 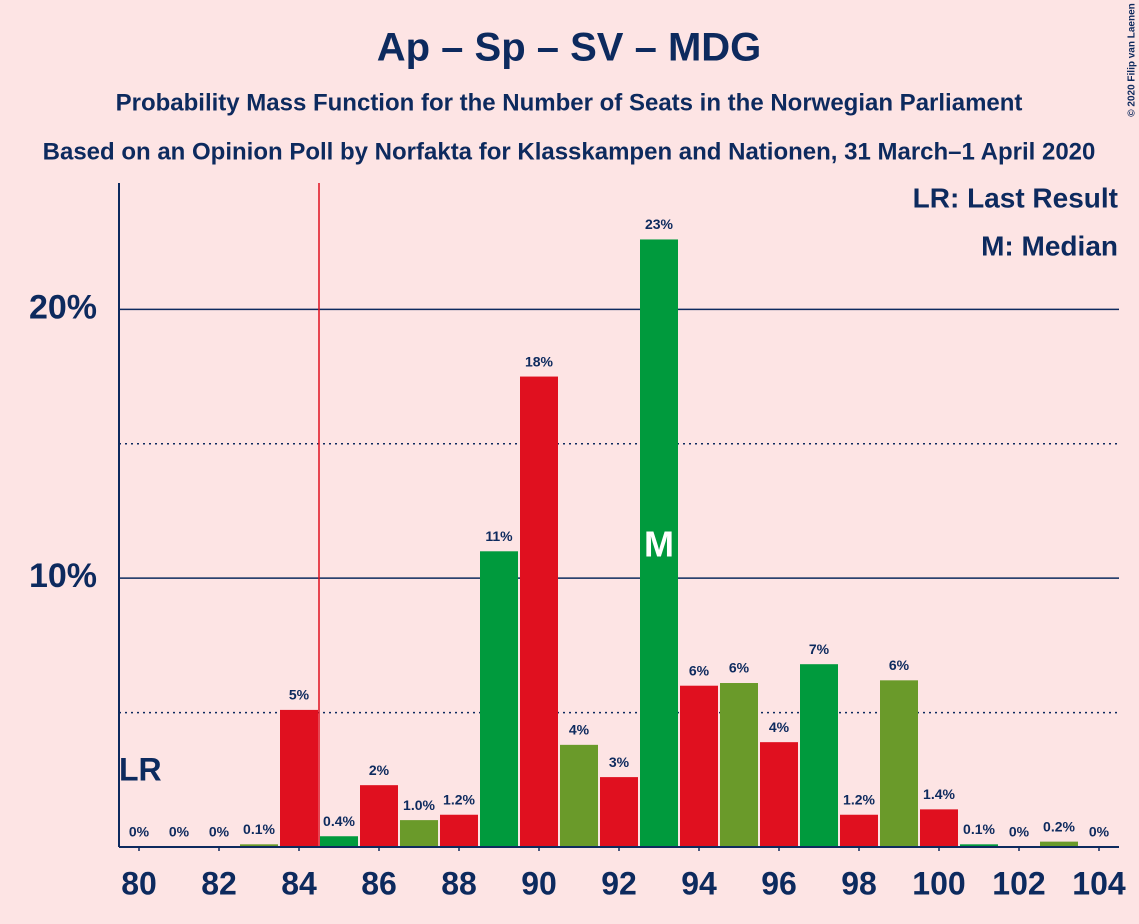 What do you see at coordinates (459, 883) in the screenshot?
I see `x-tick-label: 88` at bounding box center [459, 883].